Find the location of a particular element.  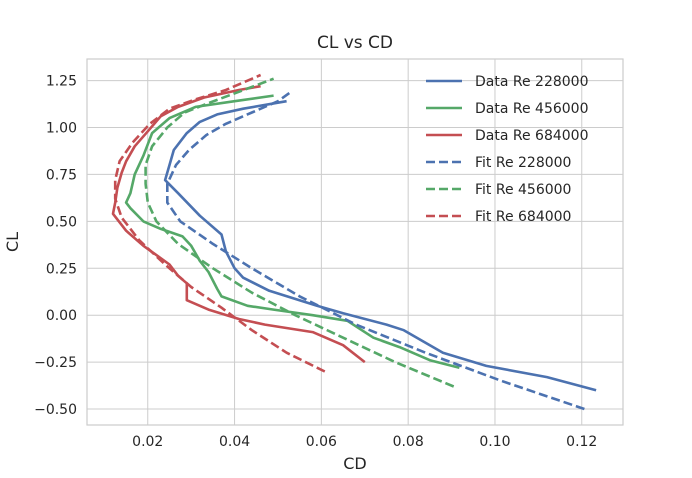

legend-label: Data Re 684000 is located at coordinates (531, 136).